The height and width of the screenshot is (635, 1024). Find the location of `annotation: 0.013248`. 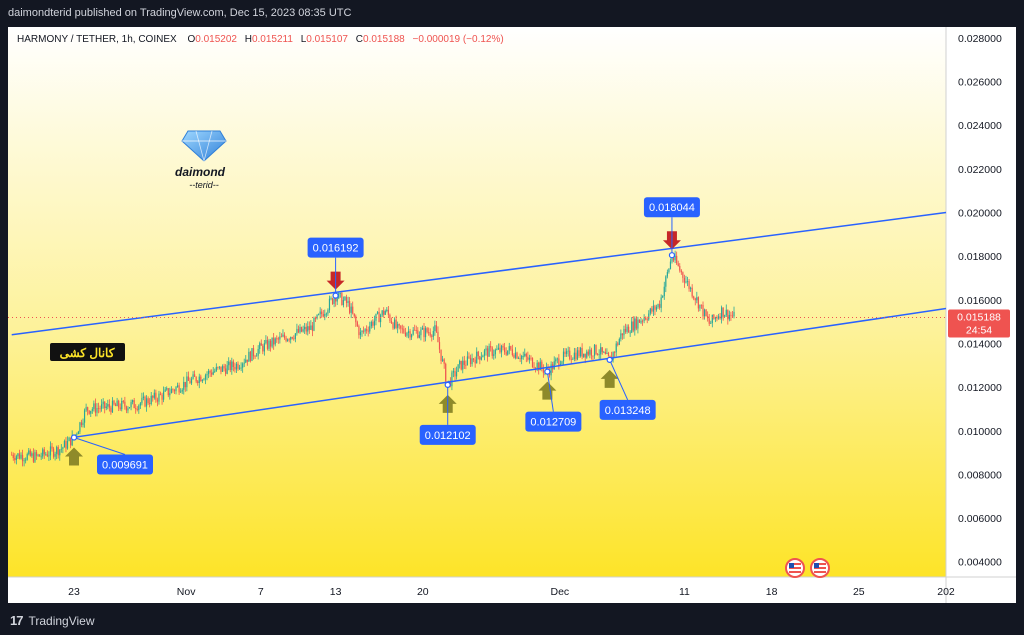

annotation: 0.013248 is located at coordinates (627, 388).